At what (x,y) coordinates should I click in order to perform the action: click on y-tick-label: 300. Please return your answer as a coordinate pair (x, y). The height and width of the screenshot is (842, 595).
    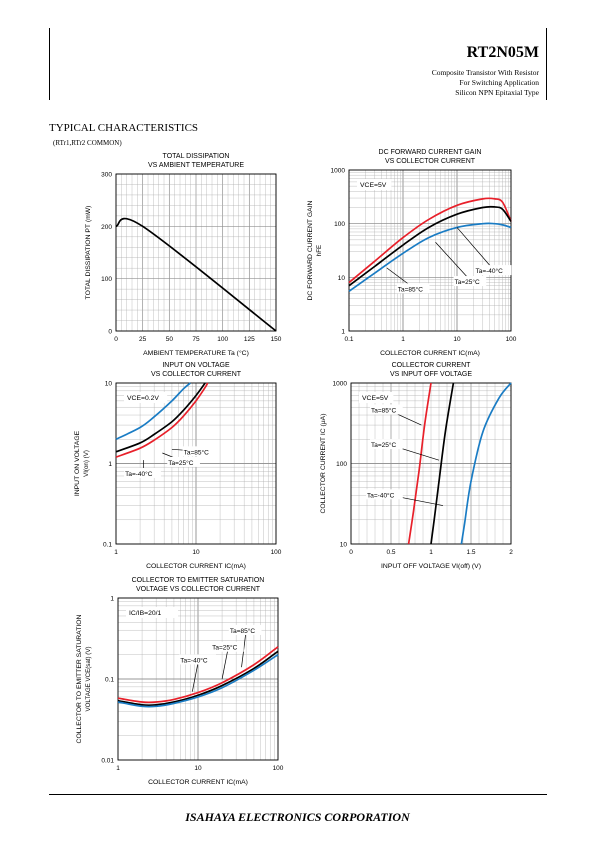
    Looking at the image, I should click on (106, 175).